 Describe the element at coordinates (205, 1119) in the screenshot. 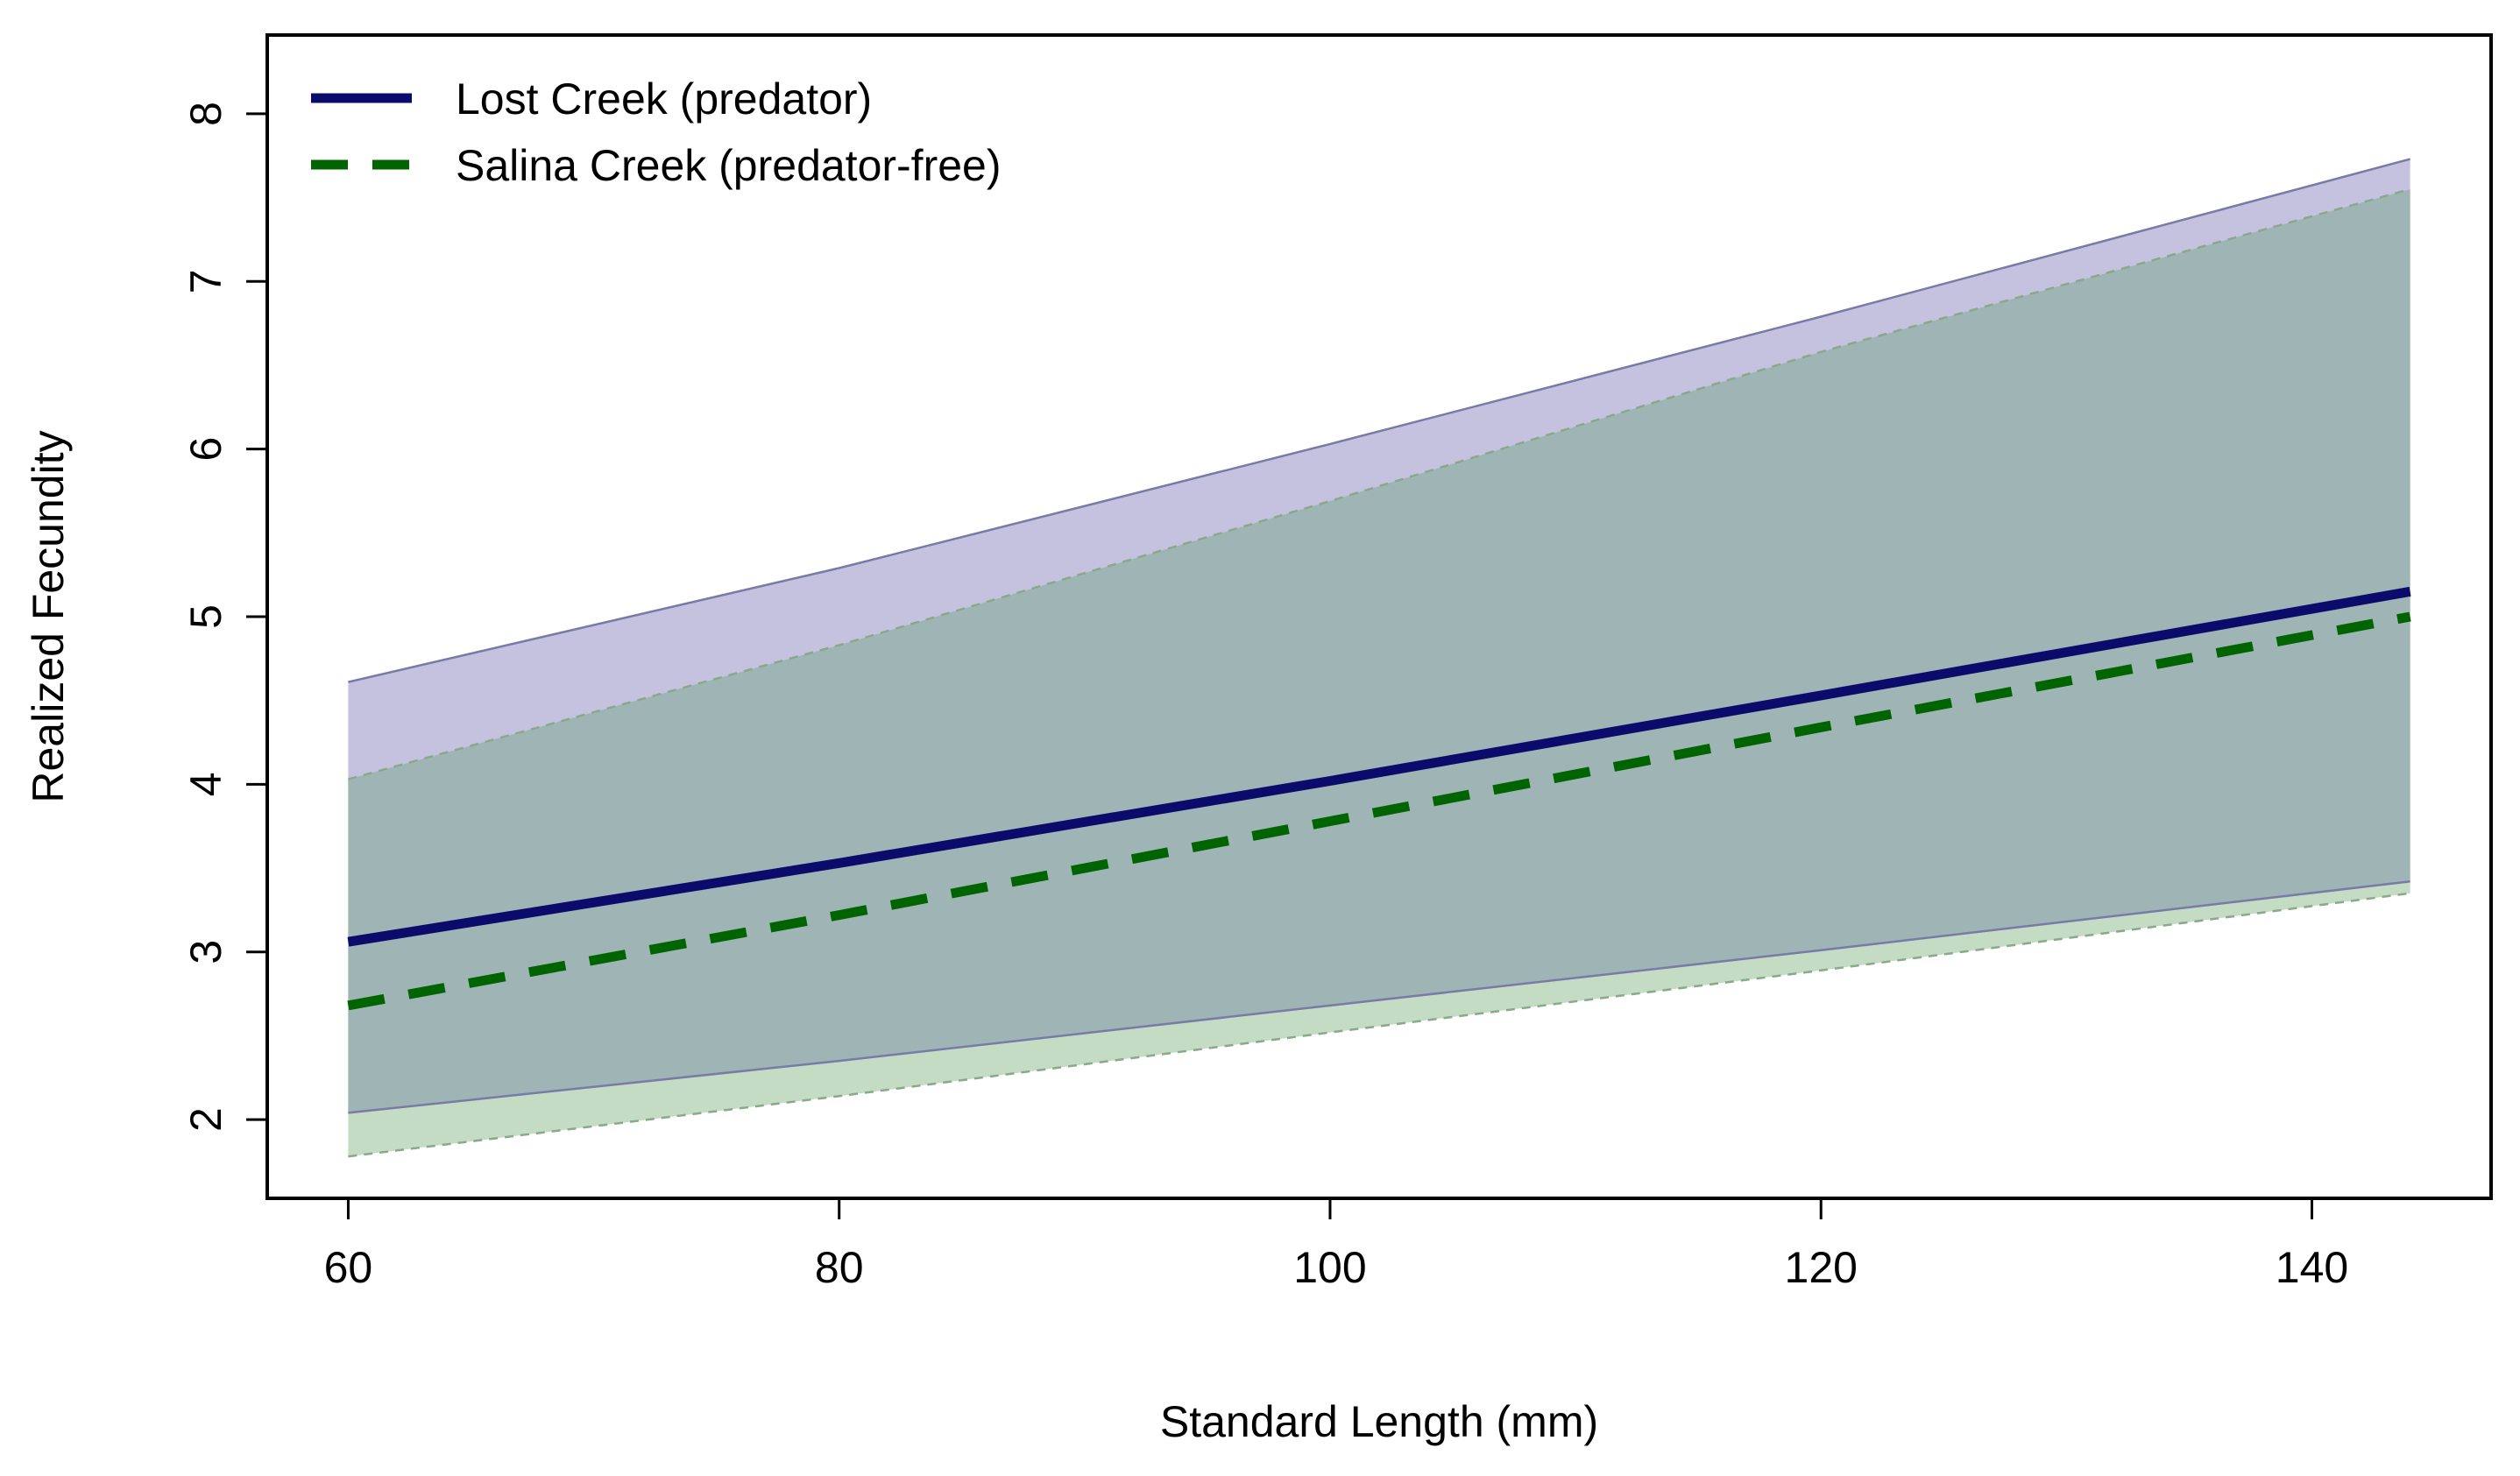

I see `y-tick-label: 2` at that location.